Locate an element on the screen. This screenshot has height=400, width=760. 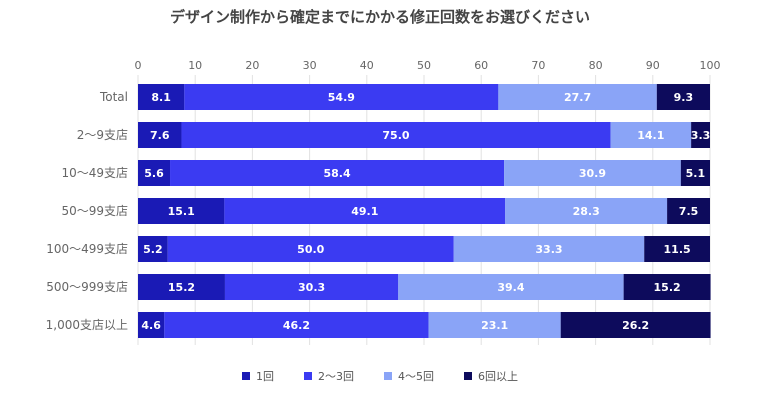
category-label: 1,000支店以上 is located at coordinates (87, 325).